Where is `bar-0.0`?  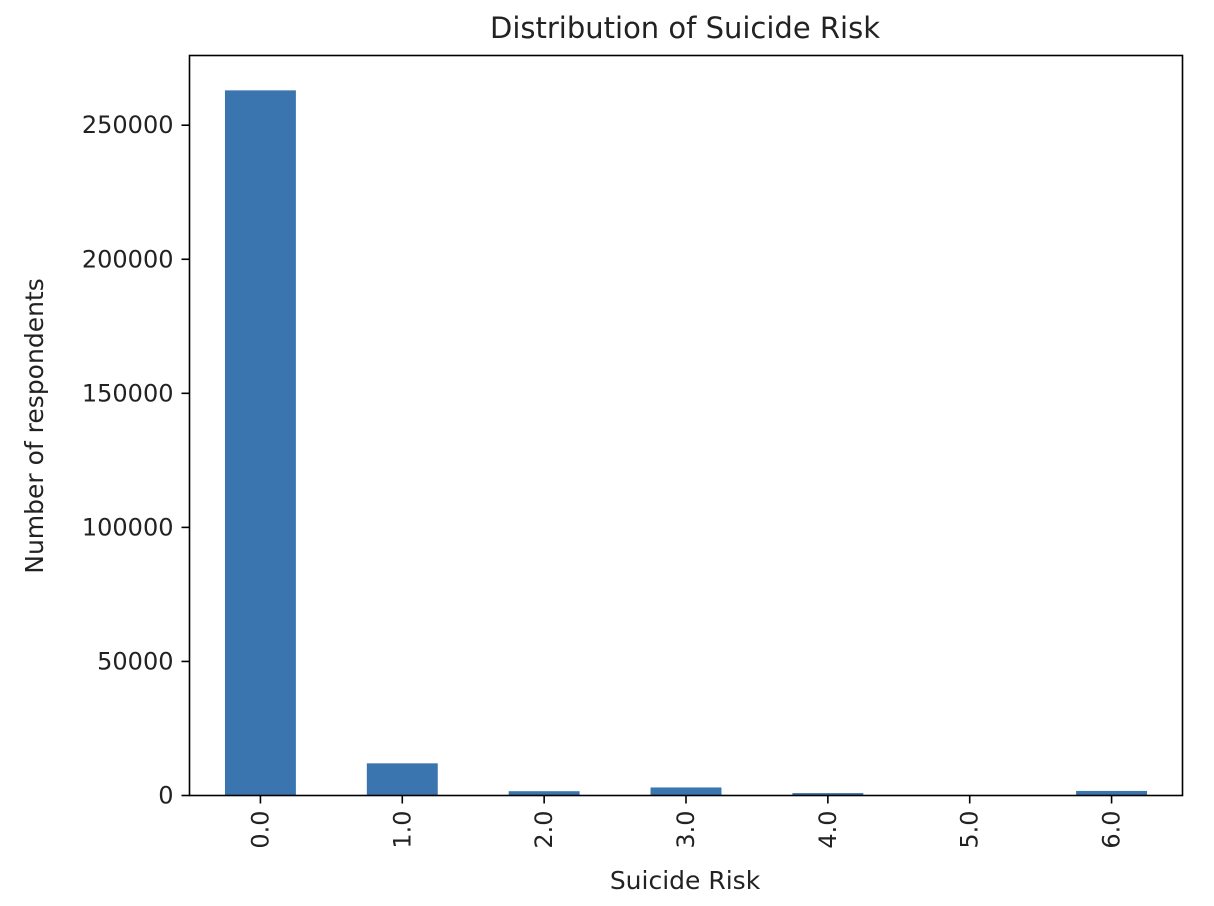 bar-0.0 is located at coordinates (260, 443).